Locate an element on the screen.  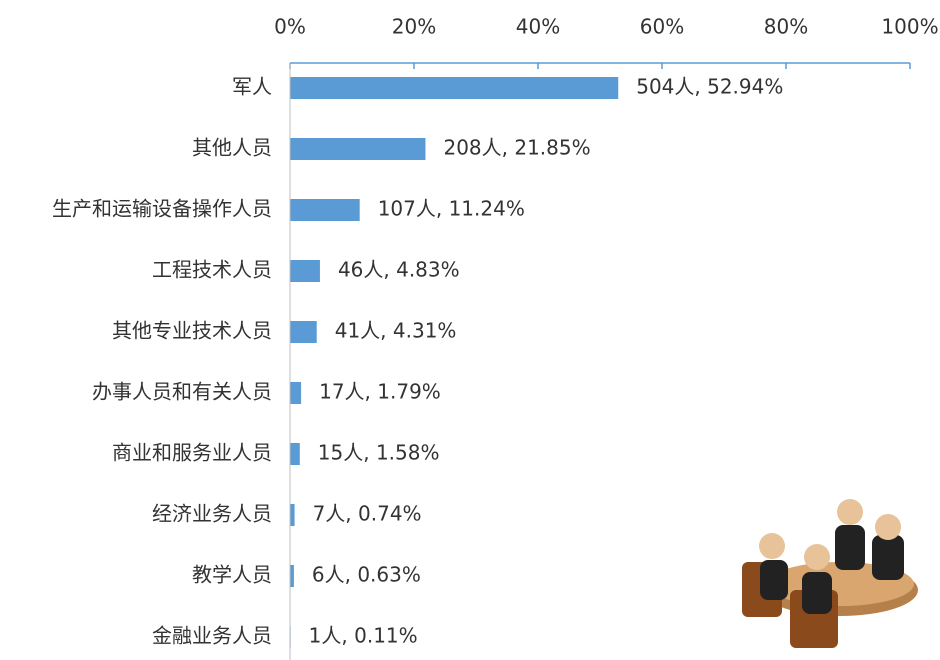
y-tick-label: 军人 is located at coordinates (252, 87).